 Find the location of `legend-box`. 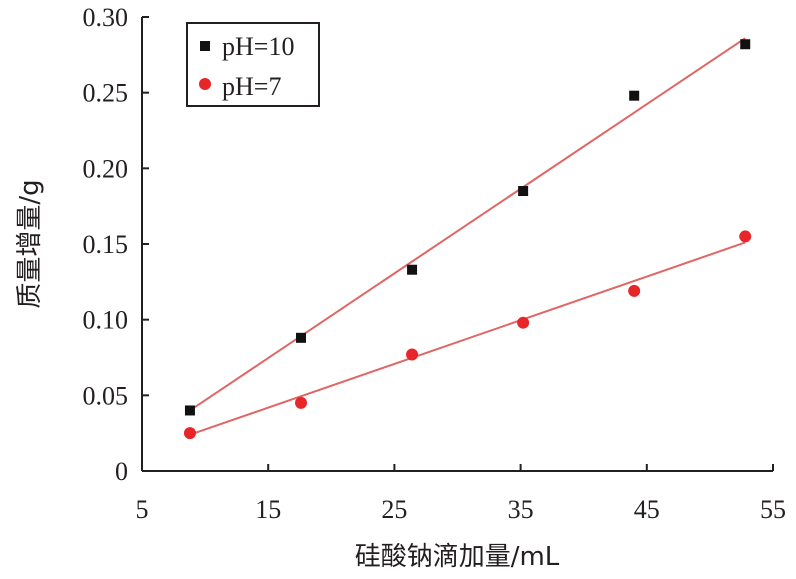

legend-box is located at coordinates (253, 64).